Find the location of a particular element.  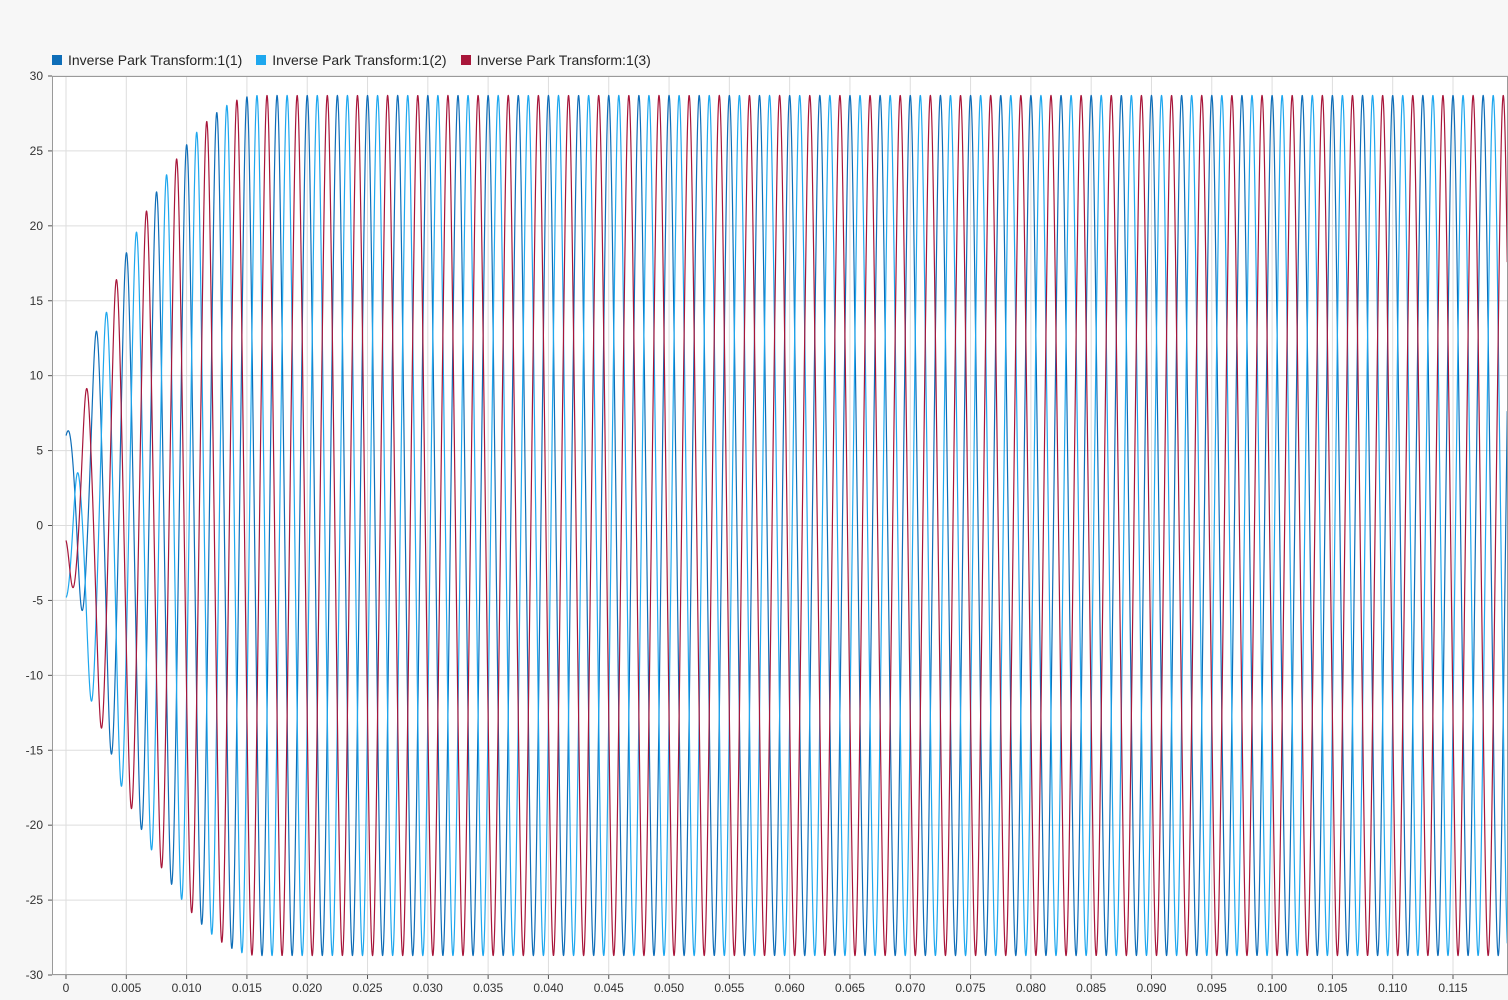

legend-item-series-2: Inverse Park Transform:1(2) is located at coordinates (351, 60).